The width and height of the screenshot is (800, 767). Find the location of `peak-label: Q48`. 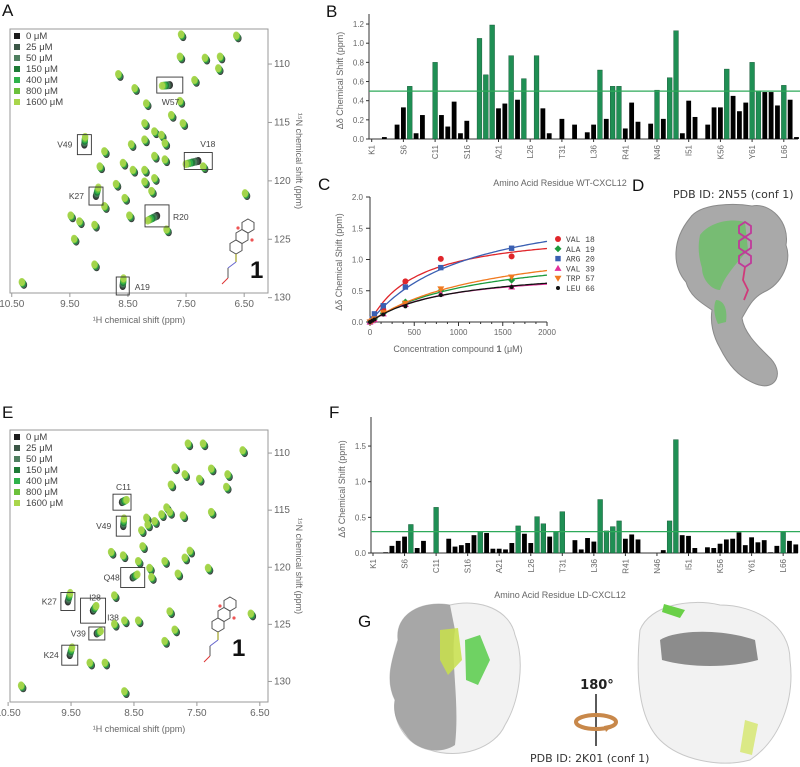

peak-label: Q48 is located at coordinates (112, 578).